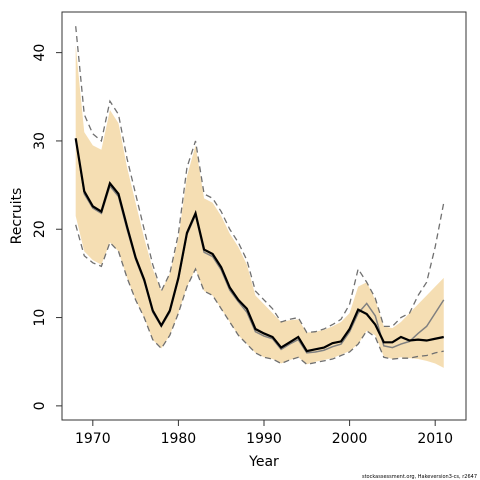  I want to click on y-tick-label: 10, so click(40, 318).